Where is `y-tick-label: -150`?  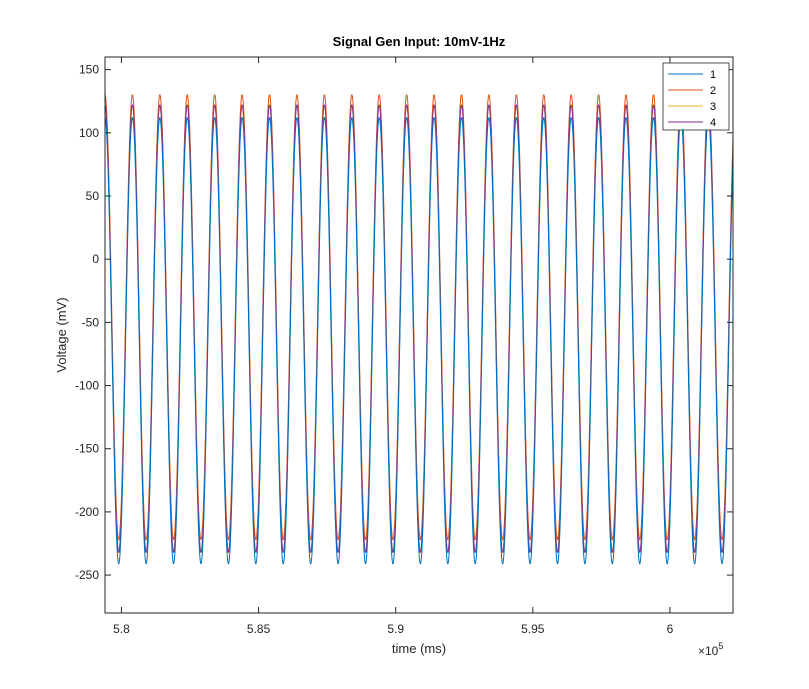 y-tick-label: -150 is located at coordinates (87, 449).